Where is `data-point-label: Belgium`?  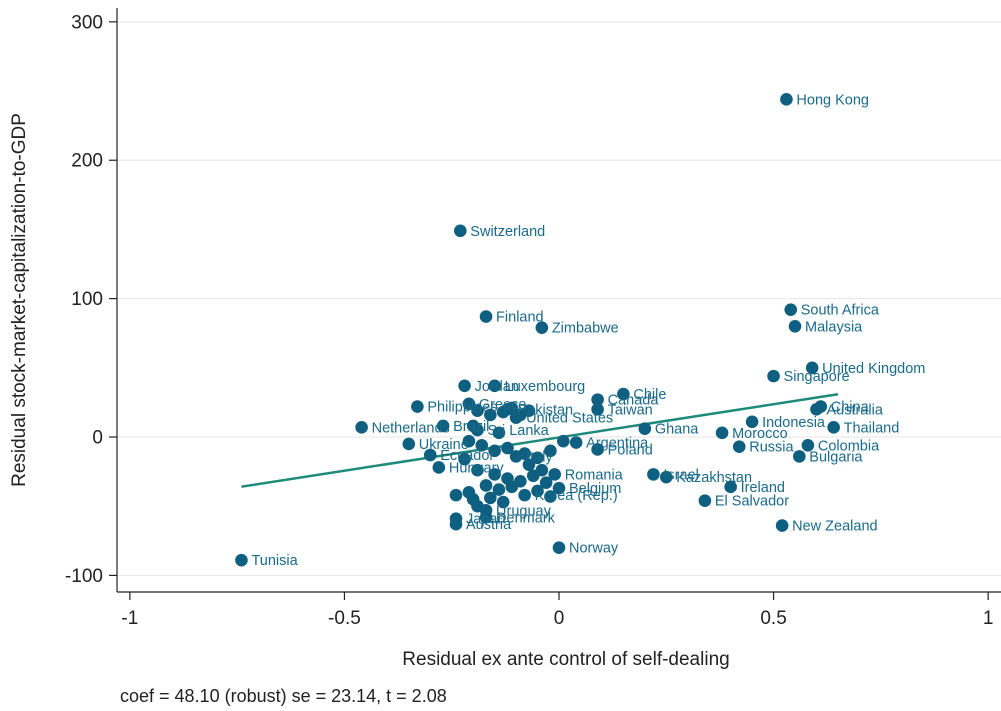
data-point-label: Belgium is located at coordinates (595, 489).